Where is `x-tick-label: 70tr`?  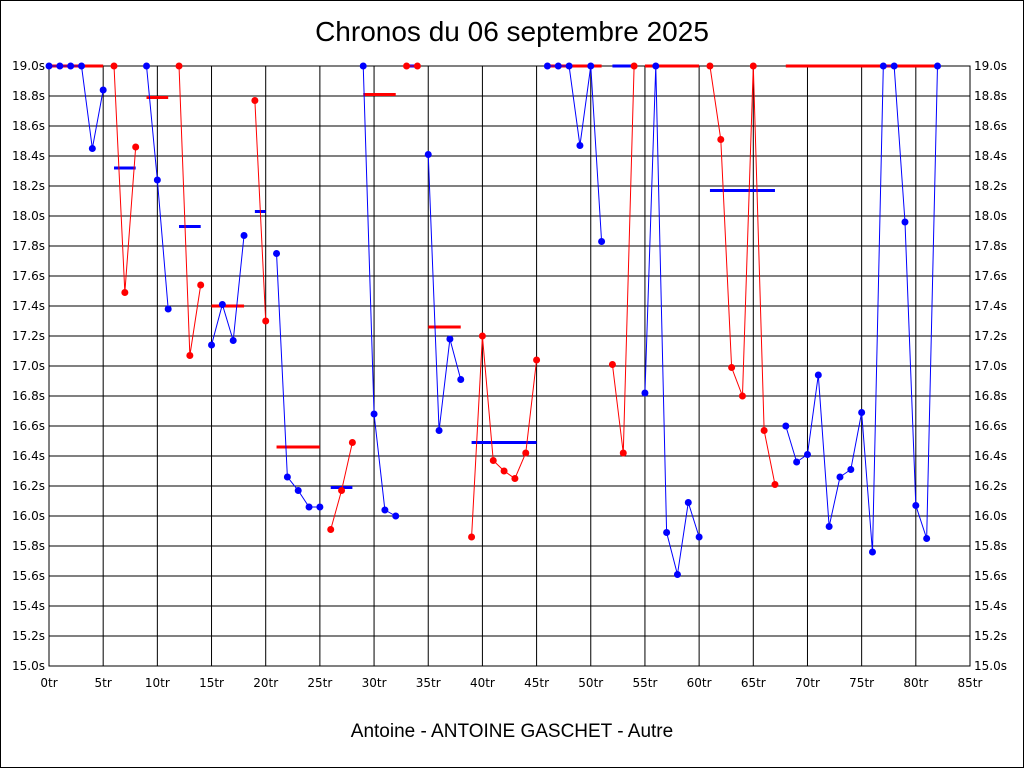
x-tick-label: 70tr is located at coordinates (807, 683).